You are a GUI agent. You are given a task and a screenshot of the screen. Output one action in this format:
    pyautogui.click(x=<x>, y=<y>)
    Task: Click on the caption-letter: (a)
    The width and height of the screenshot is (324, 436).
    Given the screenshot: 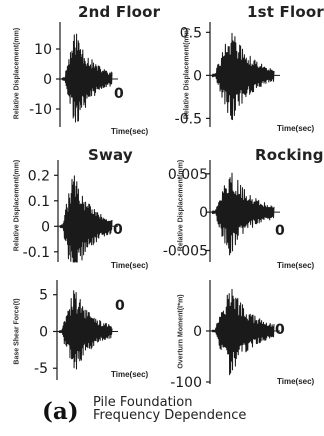 What is the action you would take?
    pyautogui.click(x=60, y=411)
    